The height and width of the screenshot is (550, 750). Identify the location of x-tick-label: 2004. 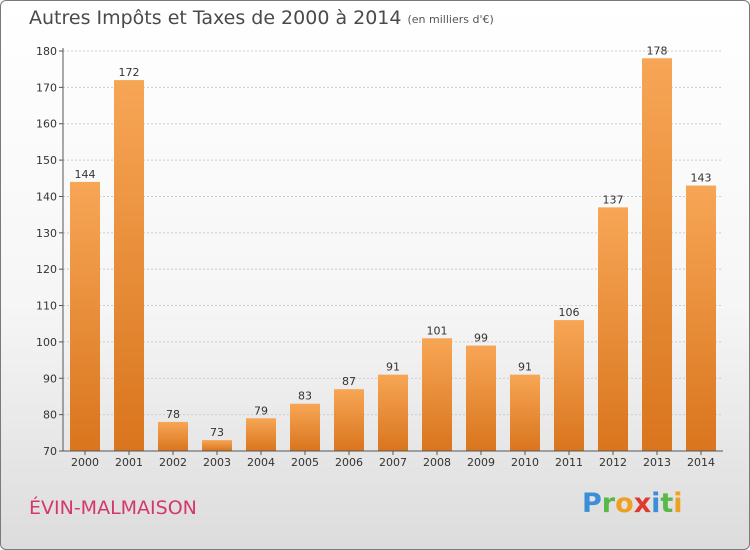
(261, 462).